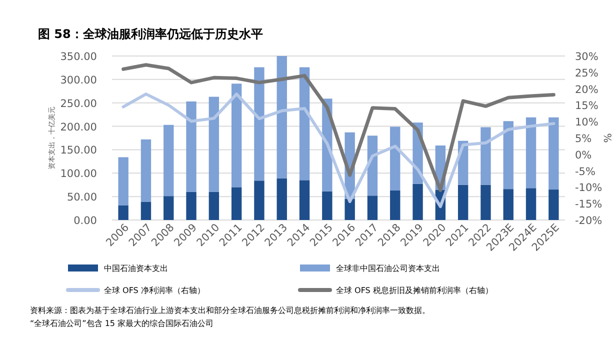  I want to click on y2-tick-label: 30%, so click(586, 57).